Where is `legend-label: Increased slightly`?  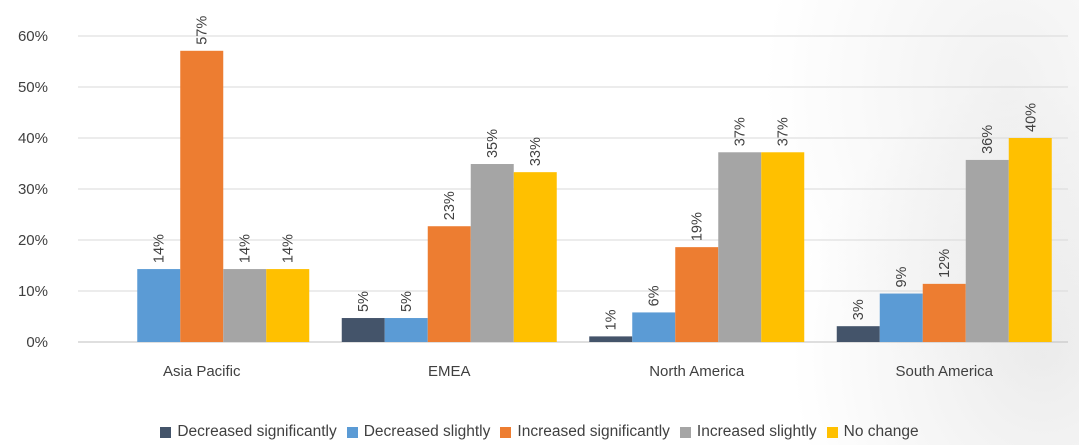
legend-label: Increased slightly is located at coordinates (756, 431).